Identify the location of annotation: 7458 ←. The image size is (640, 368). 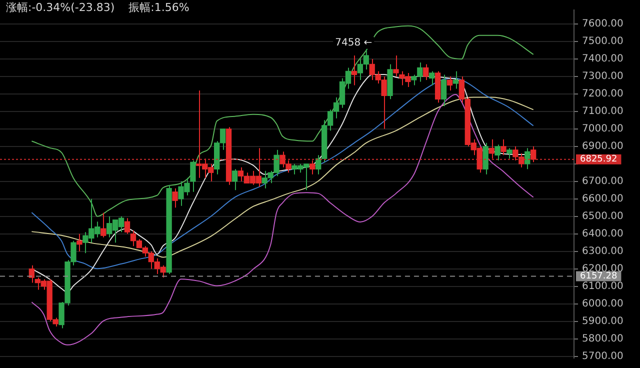
(353, 42).